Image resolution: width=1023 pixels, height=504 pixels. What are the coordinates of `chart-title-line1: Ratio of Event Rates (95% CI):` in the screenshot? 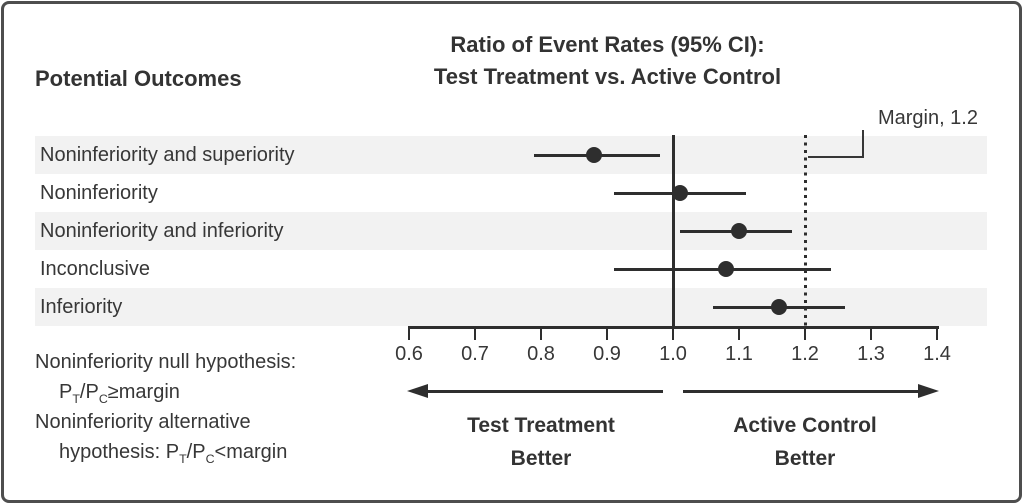 It's located at (607, 44).